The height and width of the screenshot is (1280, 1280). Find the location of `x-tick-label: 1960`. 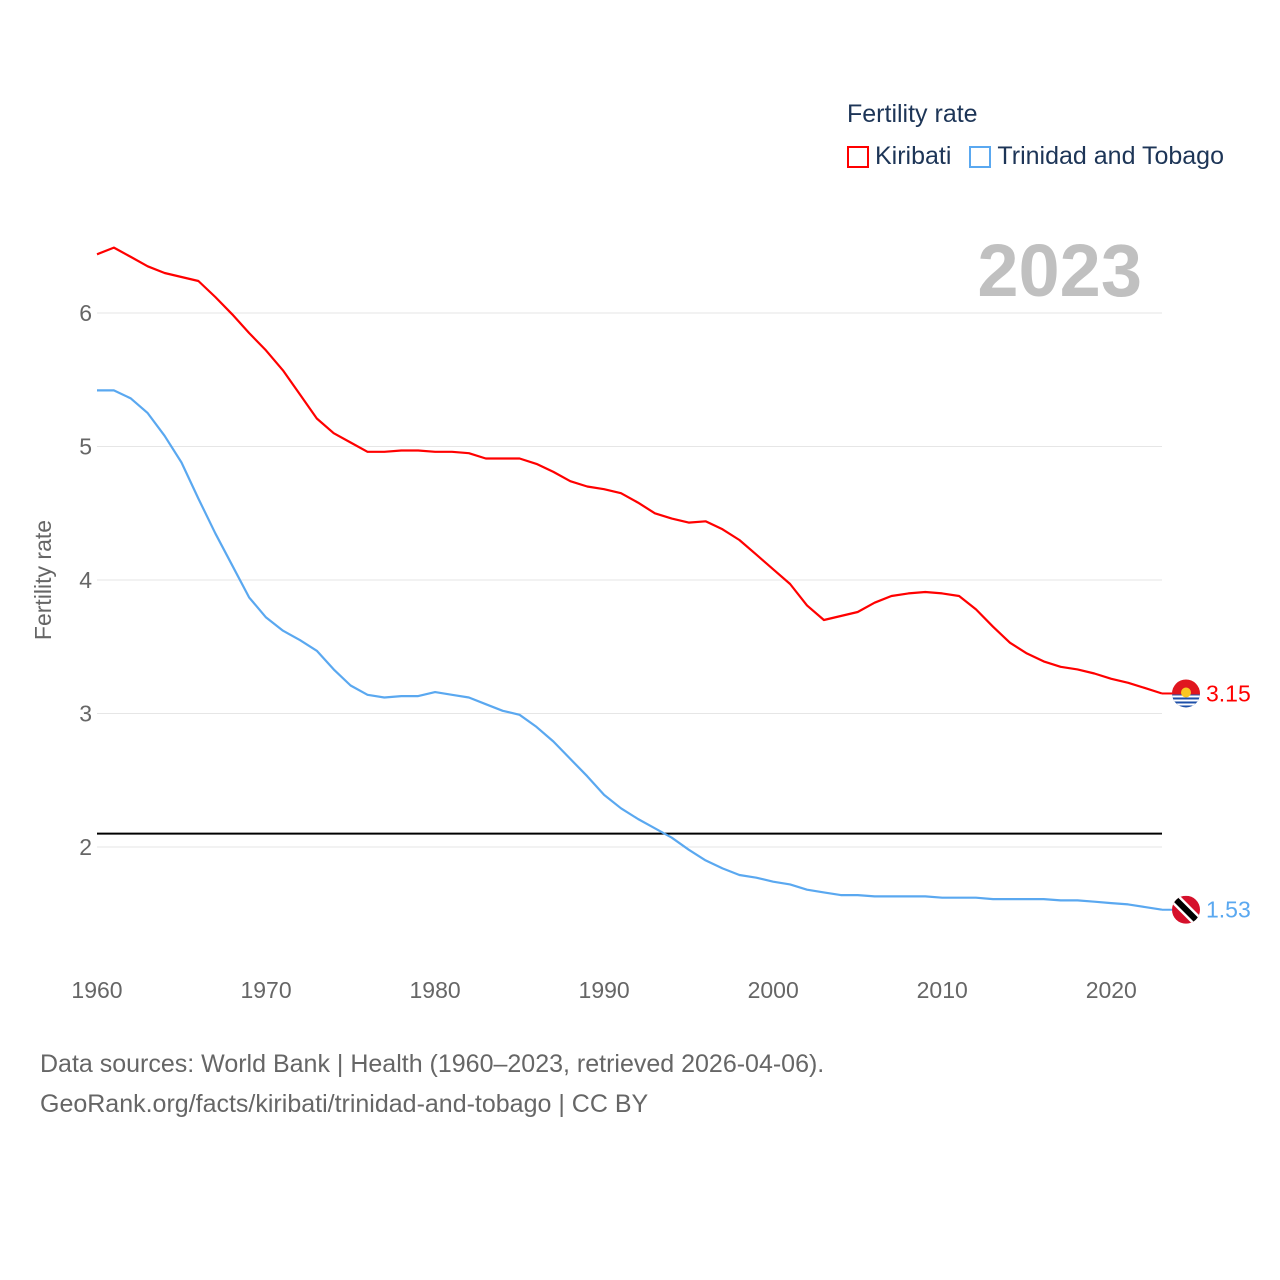

x-tick-label: 1960 is located at coordinates (96, 990).